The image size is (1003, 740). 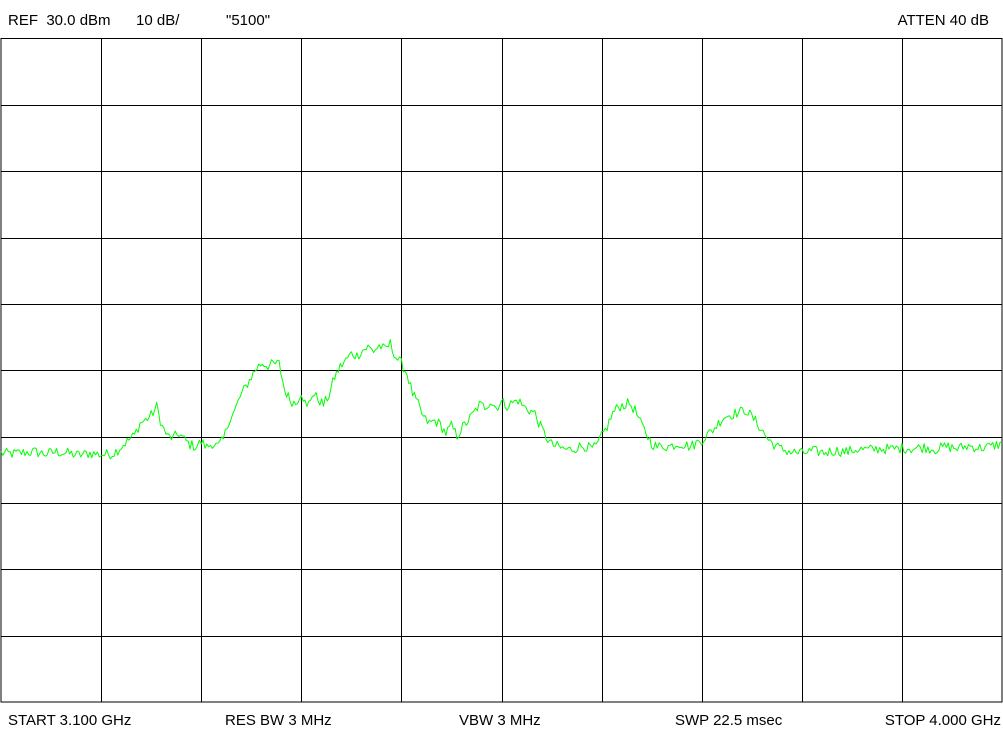 What do you see at coordinates (942, 720) in the screenshot?
I see `stop-frequency-readout: STOP 4.000 GHz` at bounding box center [942, 720].